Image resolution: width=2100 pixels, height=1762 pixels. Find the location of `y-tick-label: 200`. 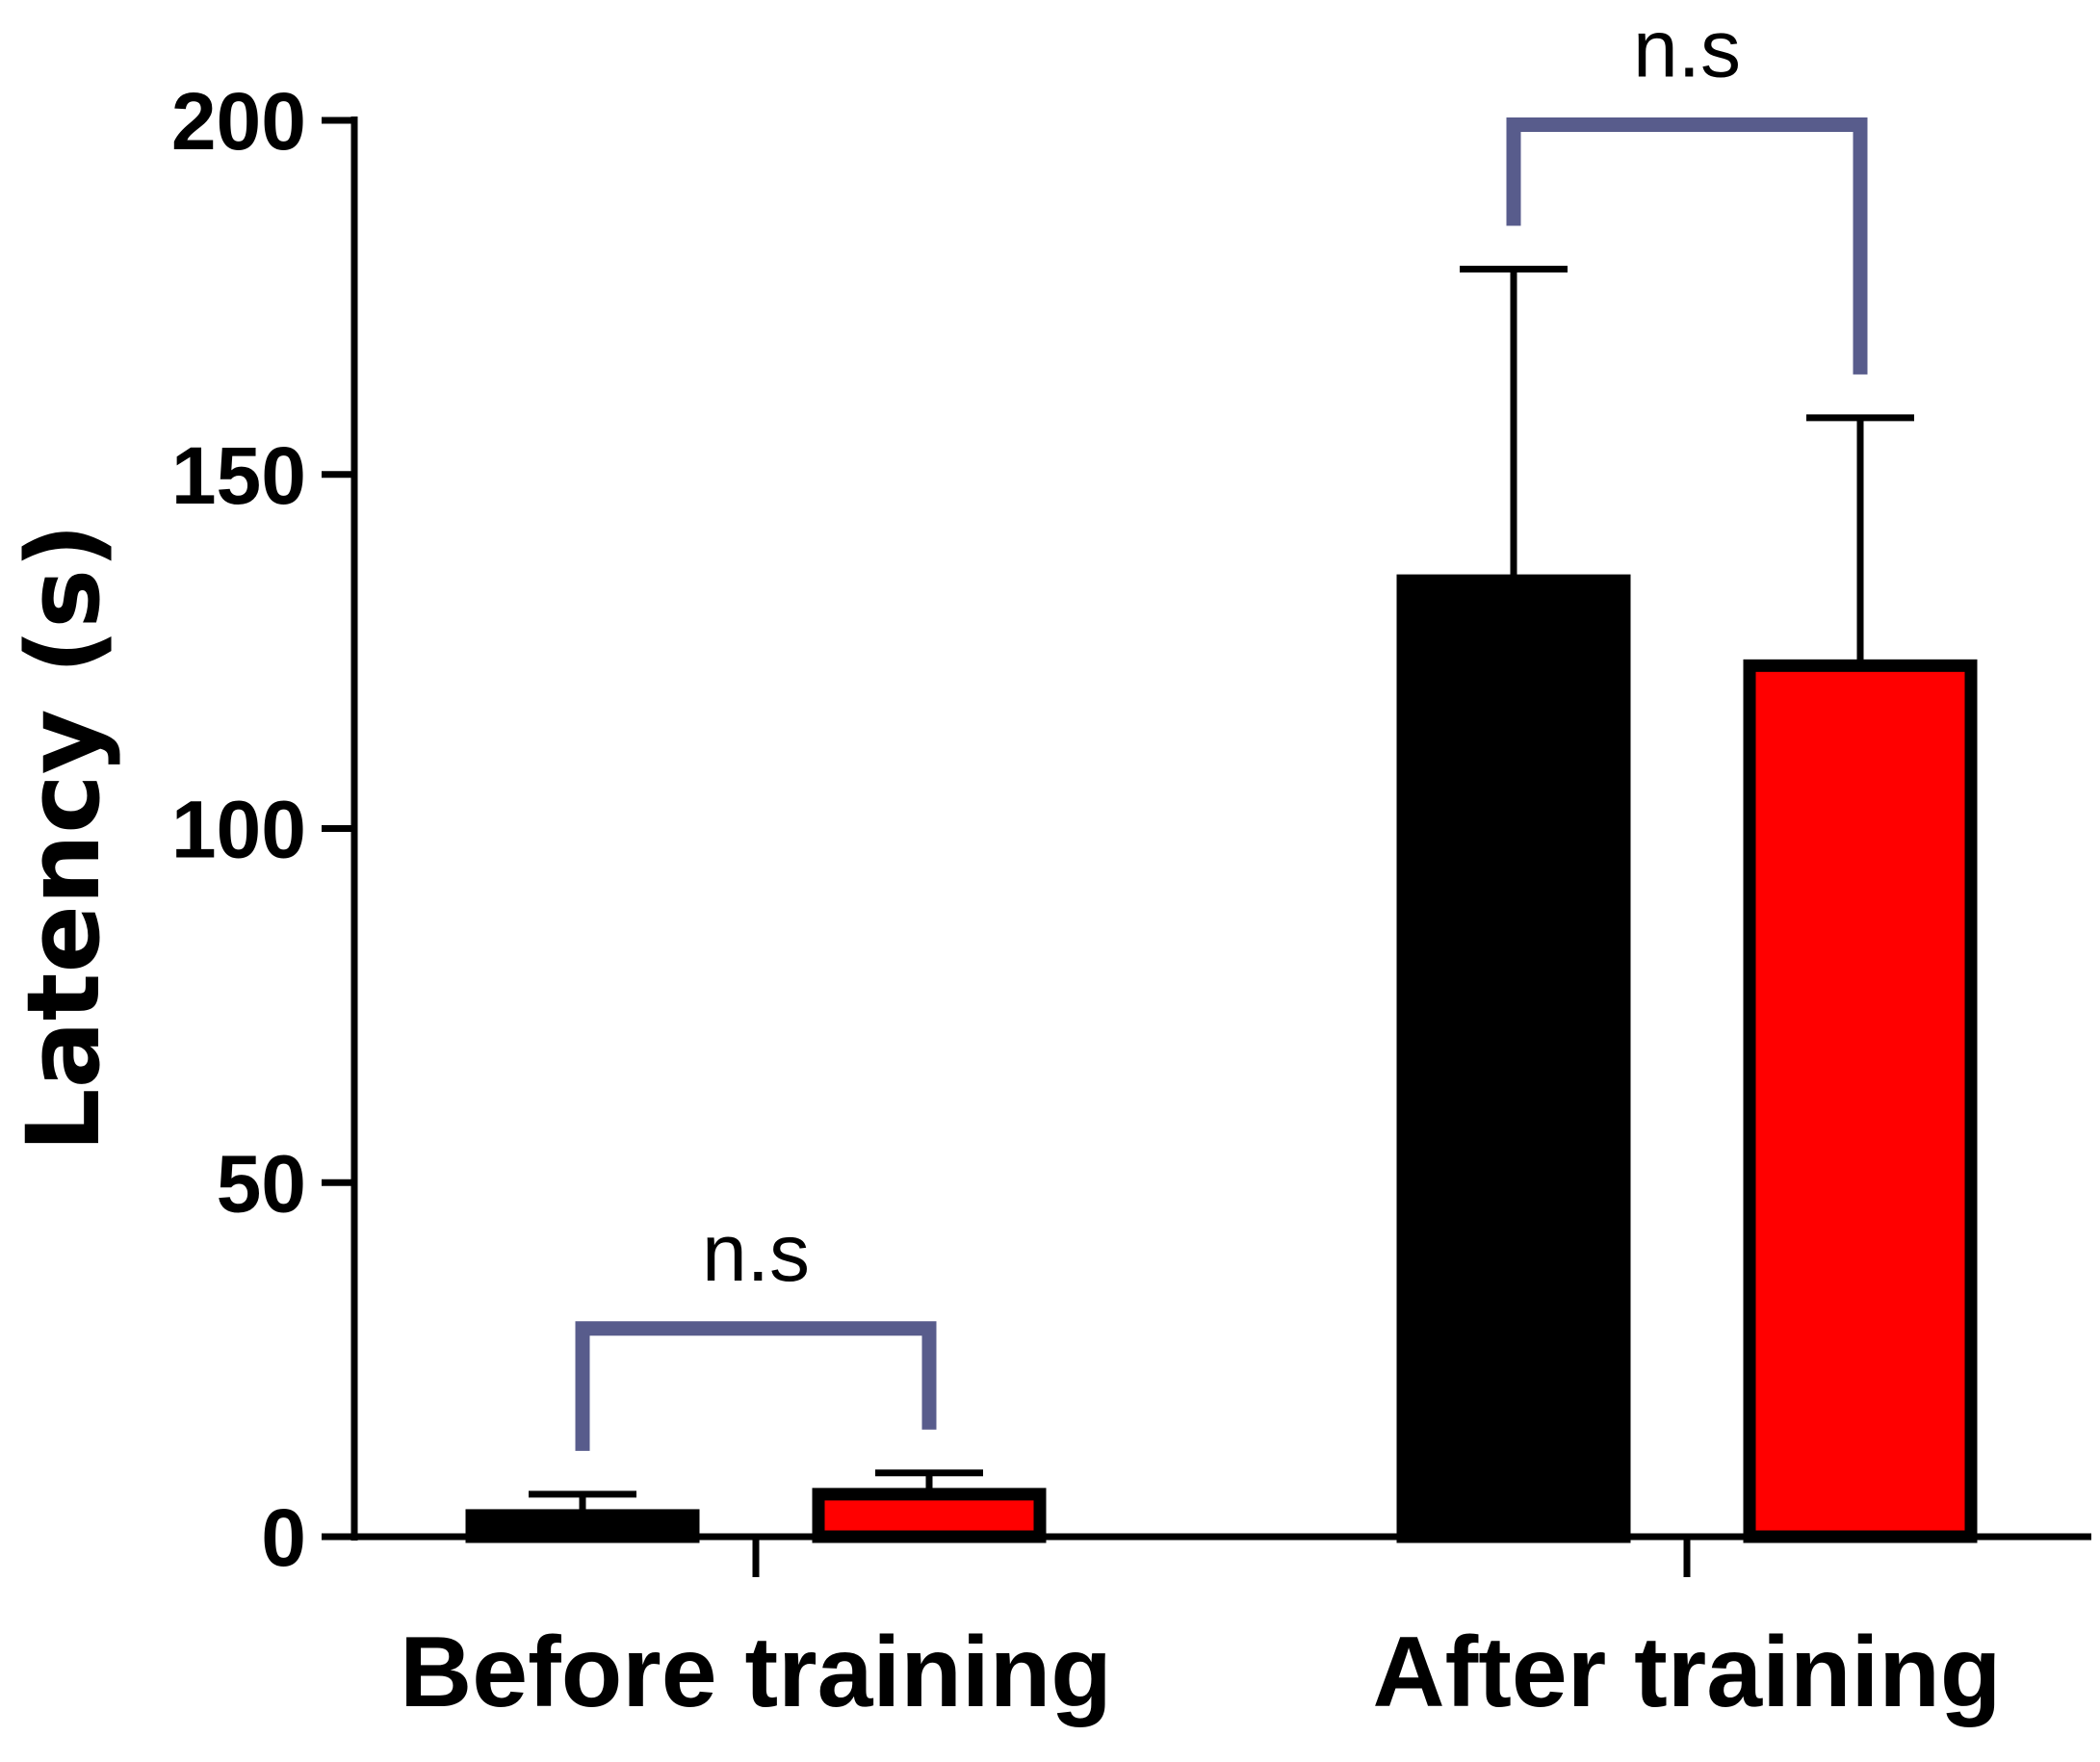

y-tick-label: 200 is located at coordinates (238, 121).